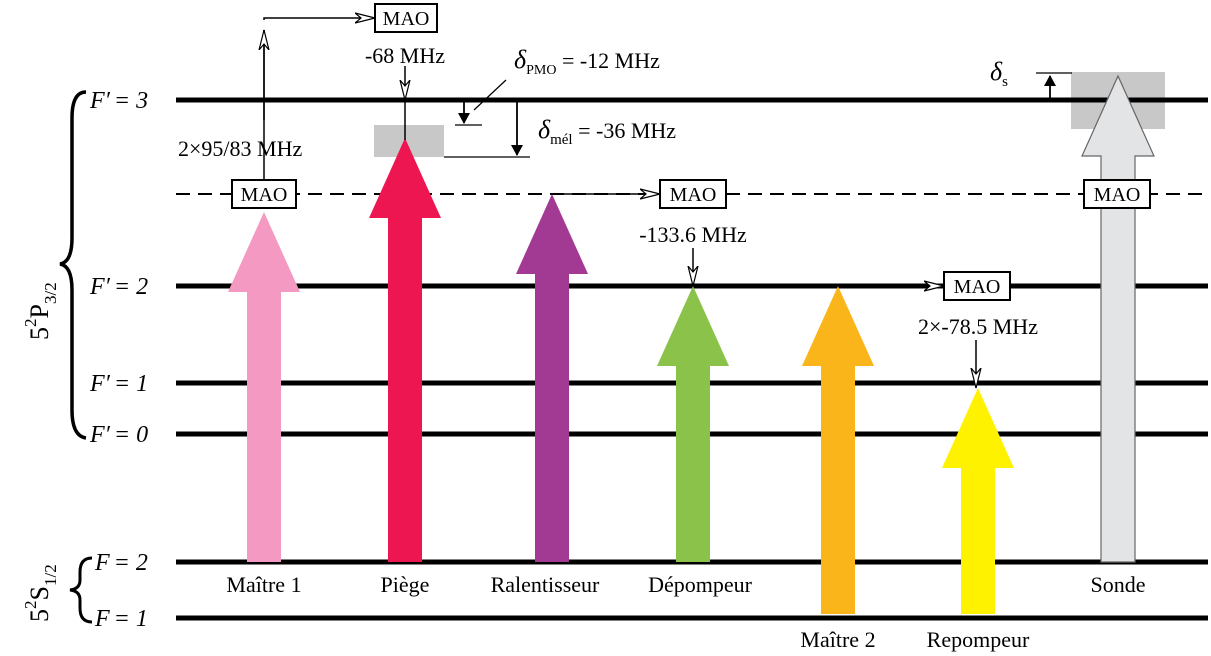 This screenshot has width=1211, height=656. I want to click on beam-label-repompeur: Repompeur, so click(978, 639).